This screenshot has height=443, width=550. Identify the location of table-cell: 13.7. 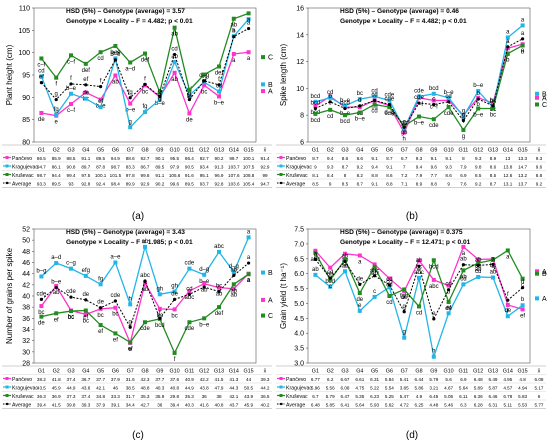
(522, 183).